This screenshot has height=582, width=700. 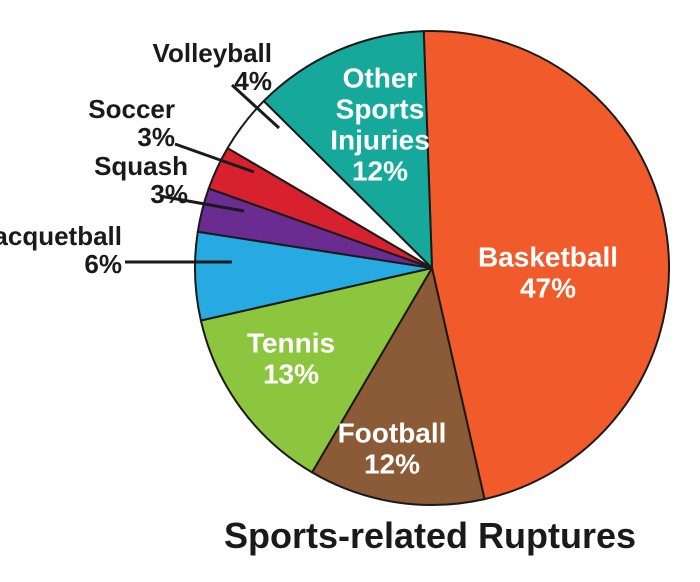 I want to click on leader-line-volleyball, so click(x=255, y=106).